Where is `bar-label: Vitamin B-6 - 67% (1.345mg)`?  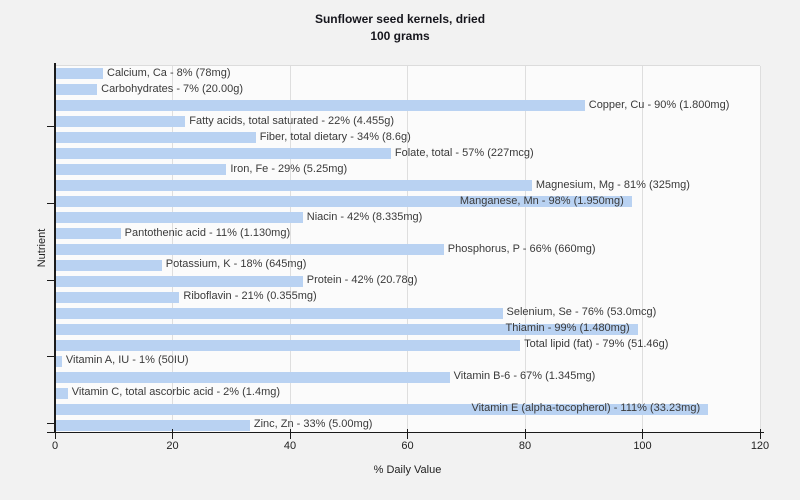
bar-label: Vitamin B-6 - 67% (1.345mg) is located at coordinates (524, 376).